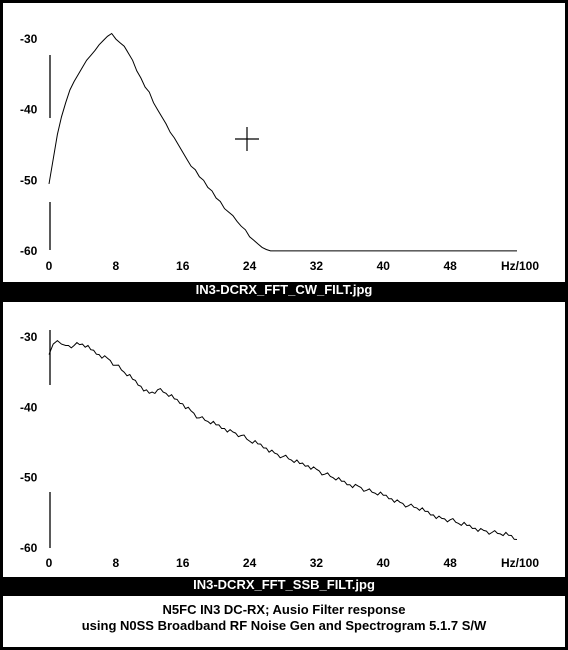 The image size is (568, 650). I want to click on cw-filter-y-tick-labels: -30 -40 -50 -60, so click(29, 145).